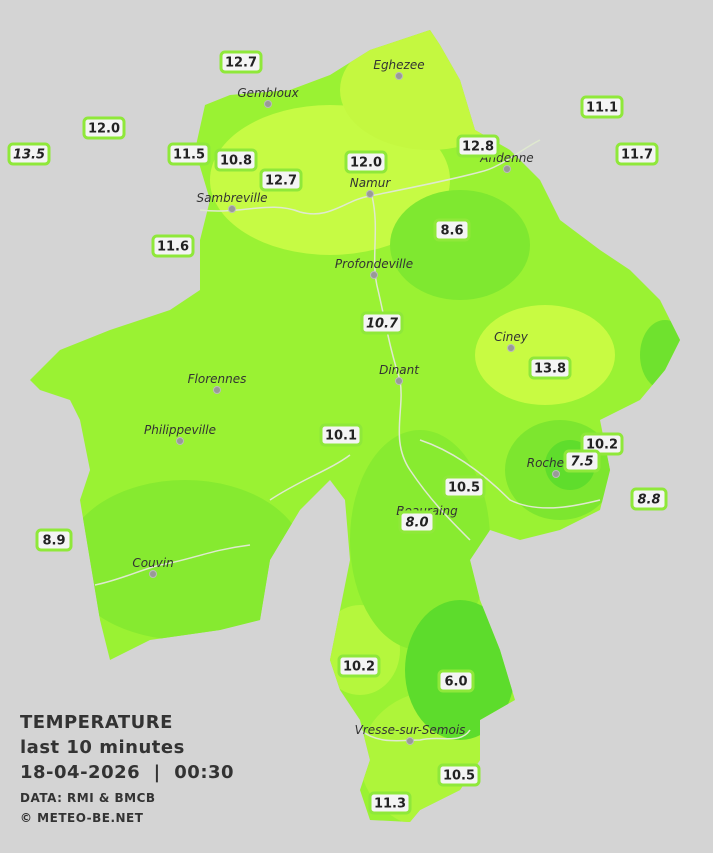 This screenshot has height=853, width=713. I want to click on station-reading: 10.1, so click(341, 436).